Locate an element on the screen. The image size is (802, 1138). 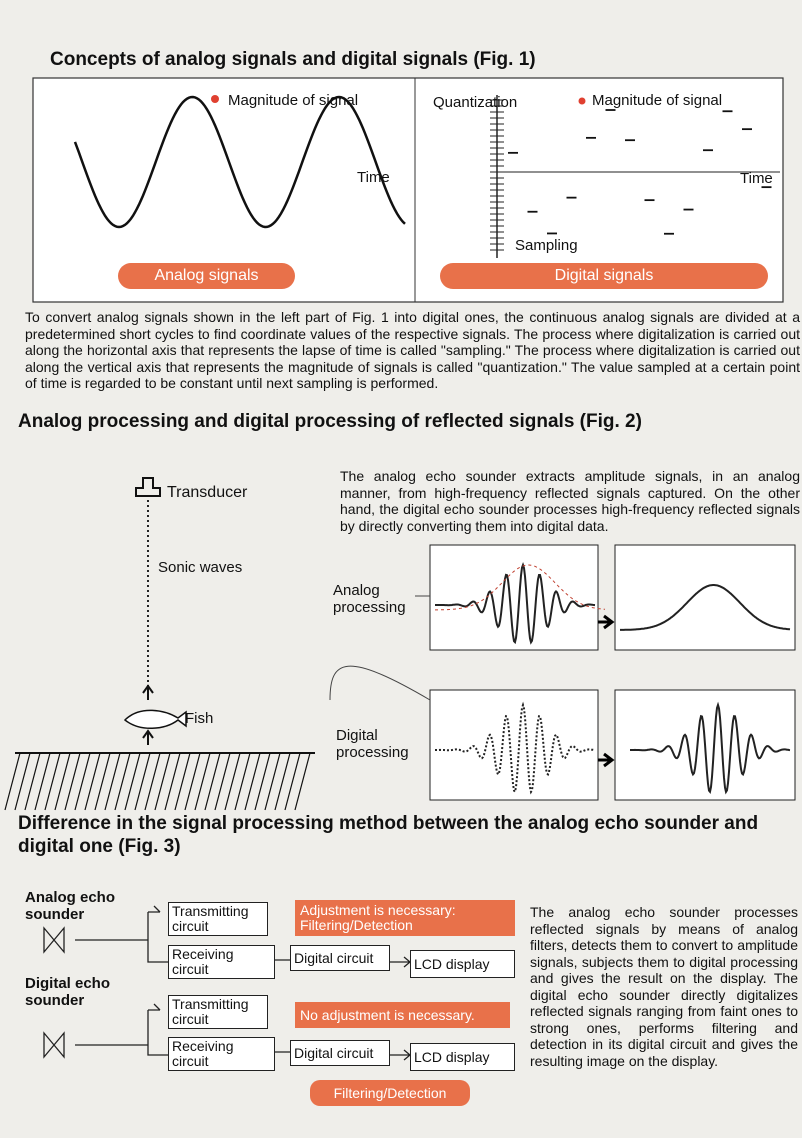
digital-badge: Digital signals is located at coordinates (604, 276).